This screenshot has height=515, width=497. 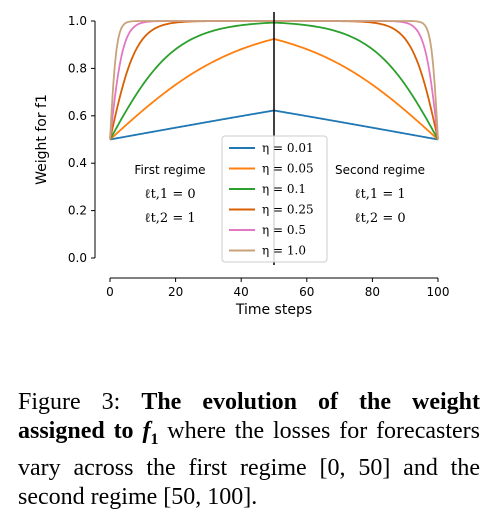 I want to click on legend-label: η = 0.01, so click(x=288, y=148).